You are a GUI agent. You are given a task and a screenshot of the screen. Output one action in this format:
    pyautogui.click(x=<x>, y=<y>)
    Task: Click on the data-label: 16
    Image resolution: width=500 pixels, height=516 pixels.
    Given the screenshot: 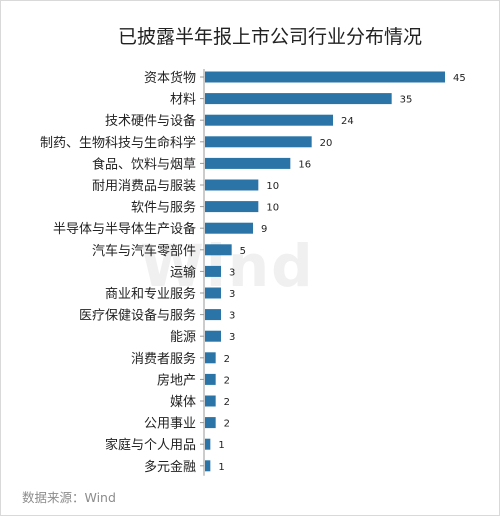 What is the action you would take?
    pyautogui.click(x=304, y=164)
    